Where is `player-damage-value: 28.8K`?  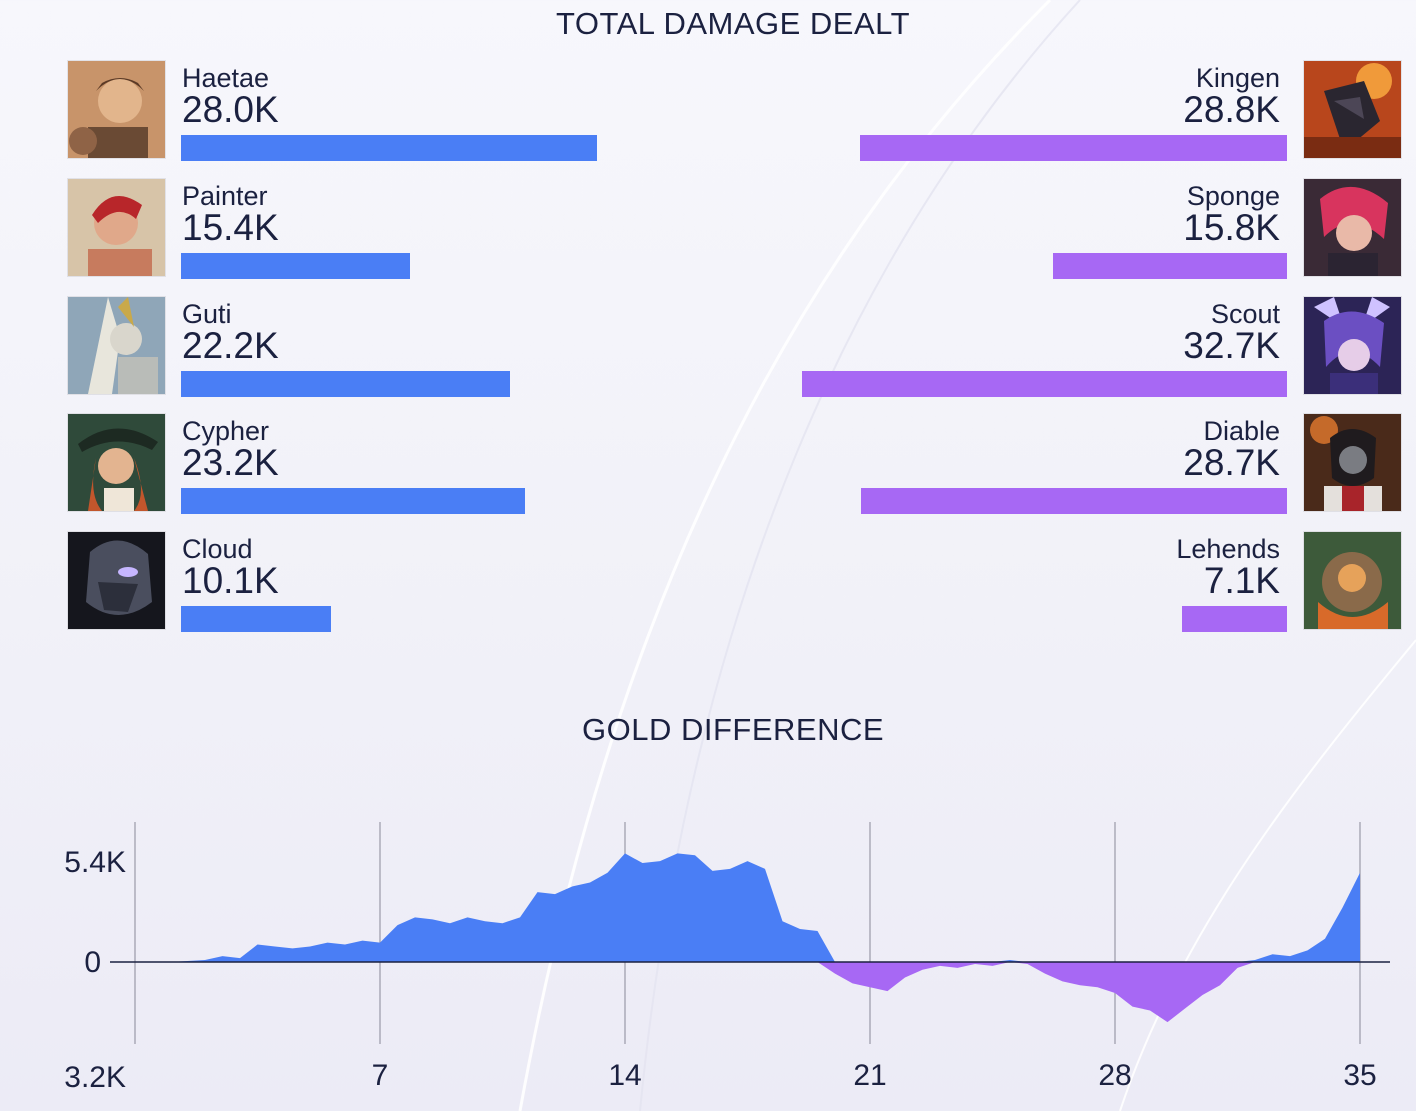
player-damage-value: 28.8K is located at coordinates (1231, 109).